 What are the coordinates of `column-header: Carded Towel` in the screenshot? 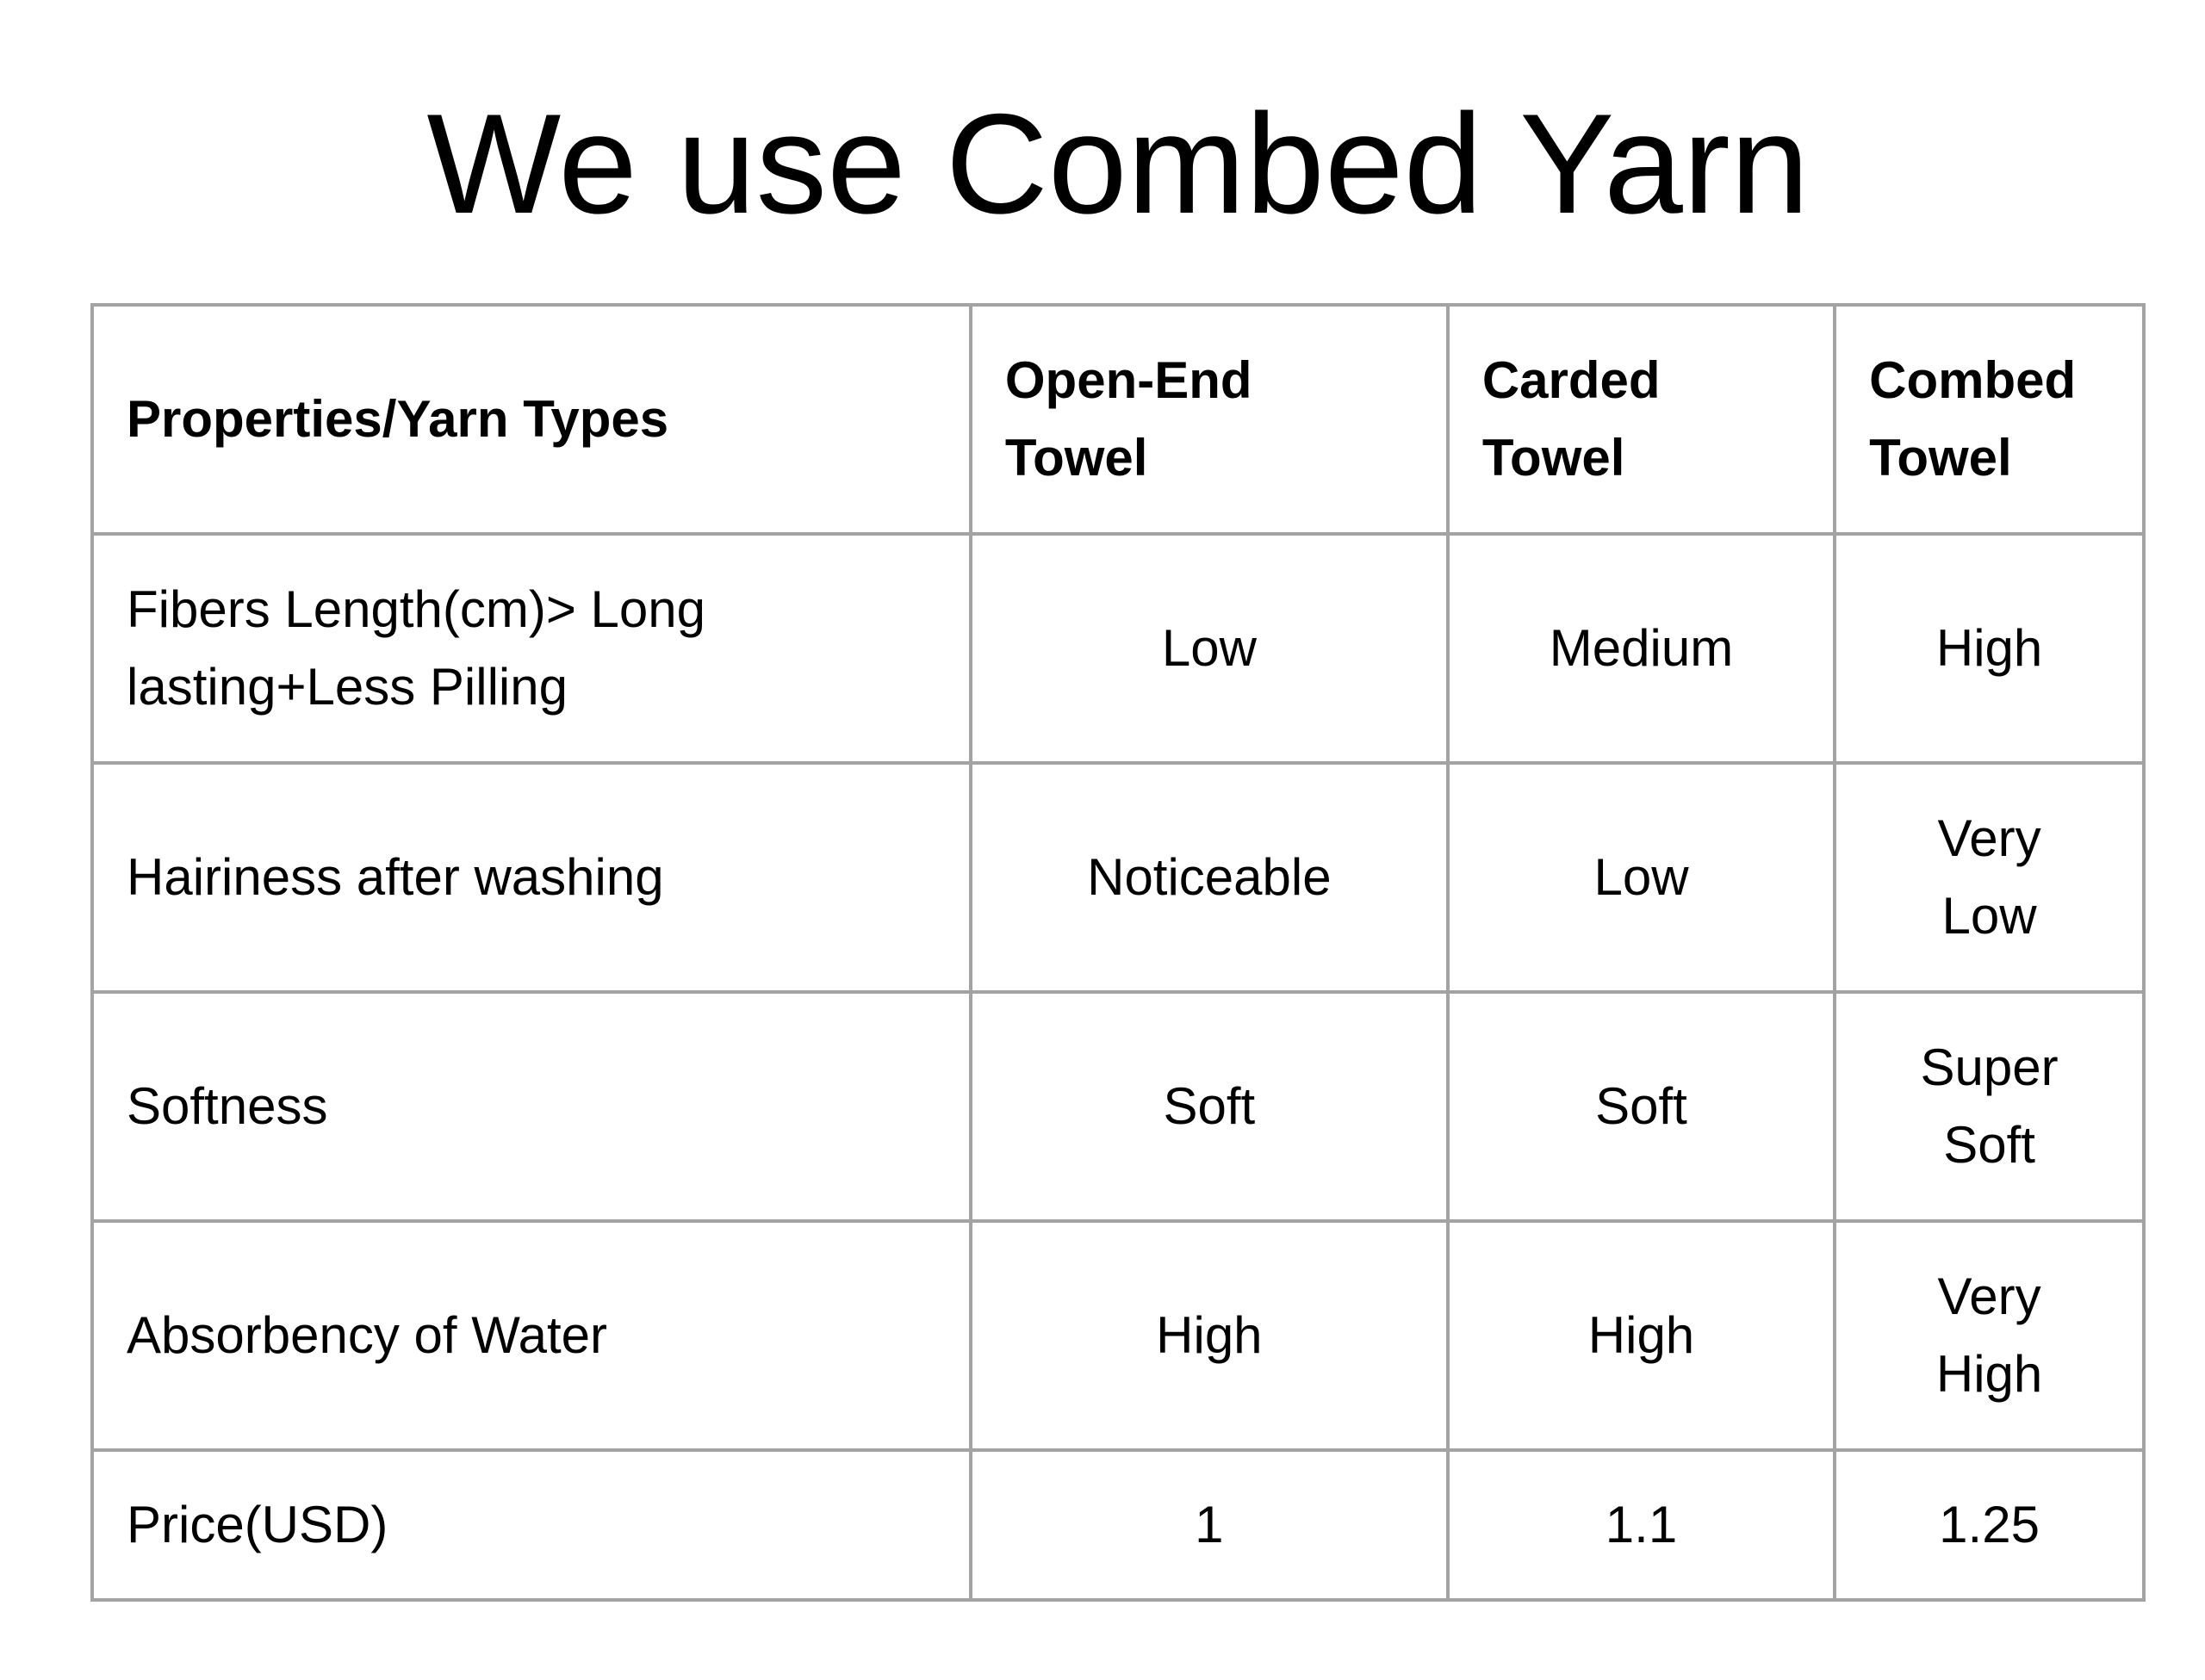 It's located at (1641, 420).